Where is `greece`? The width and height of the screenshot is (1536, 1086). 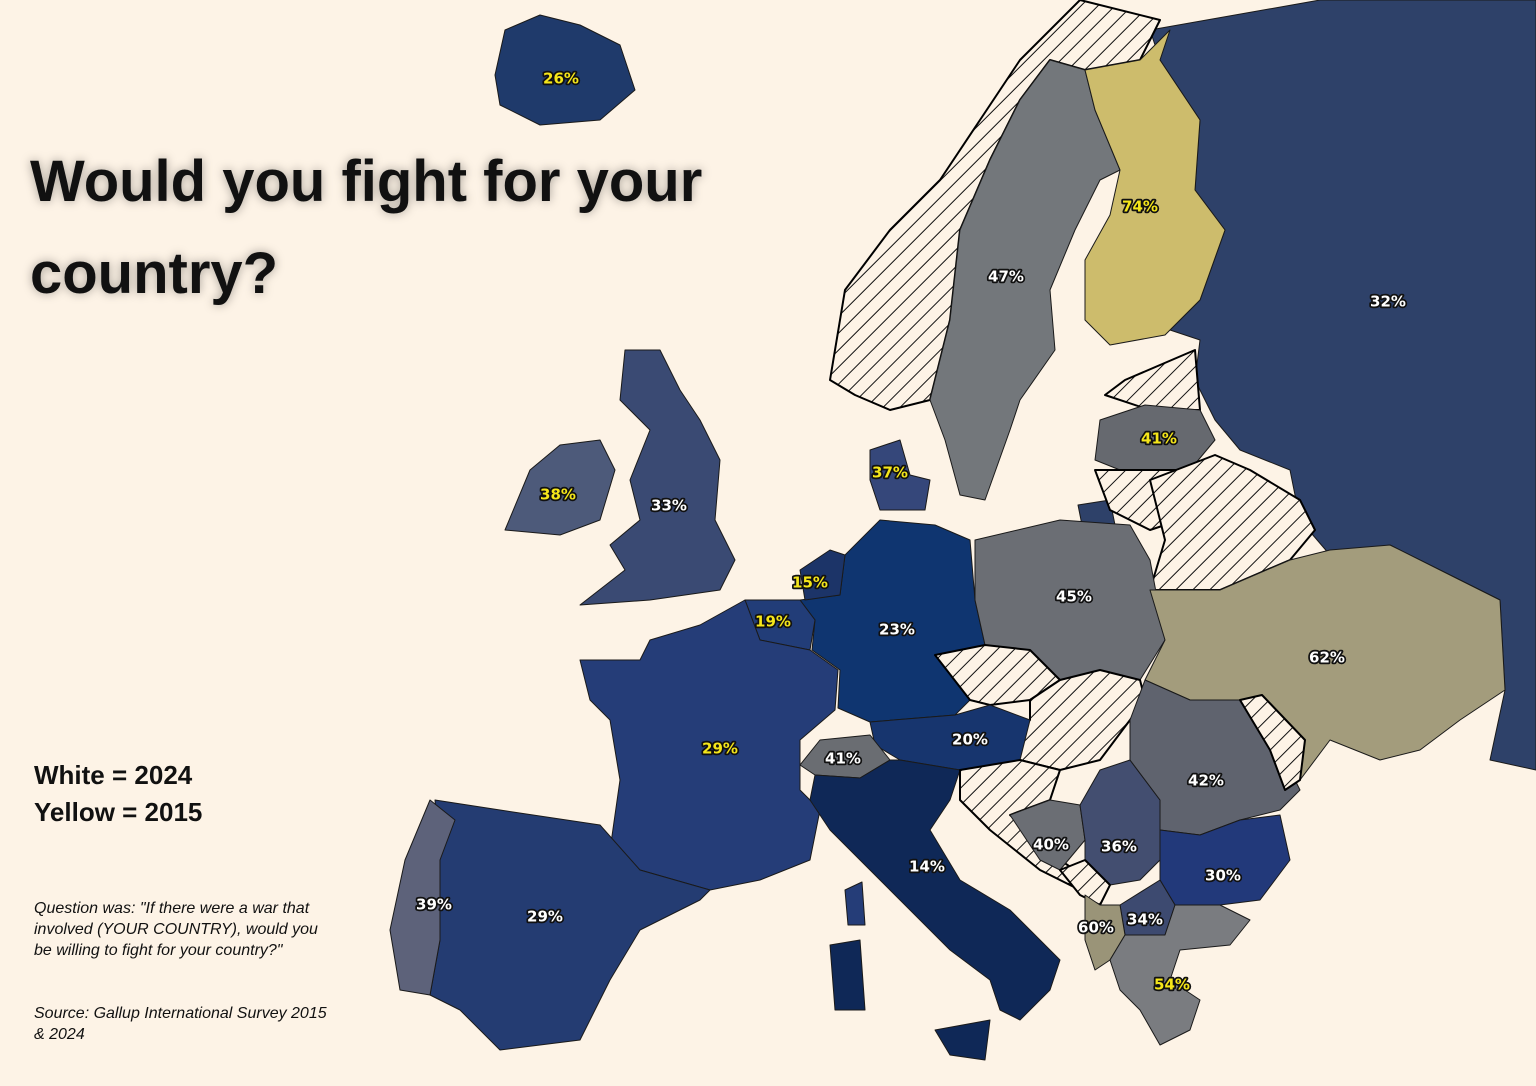
greece is located at coordinates (1180, 975).